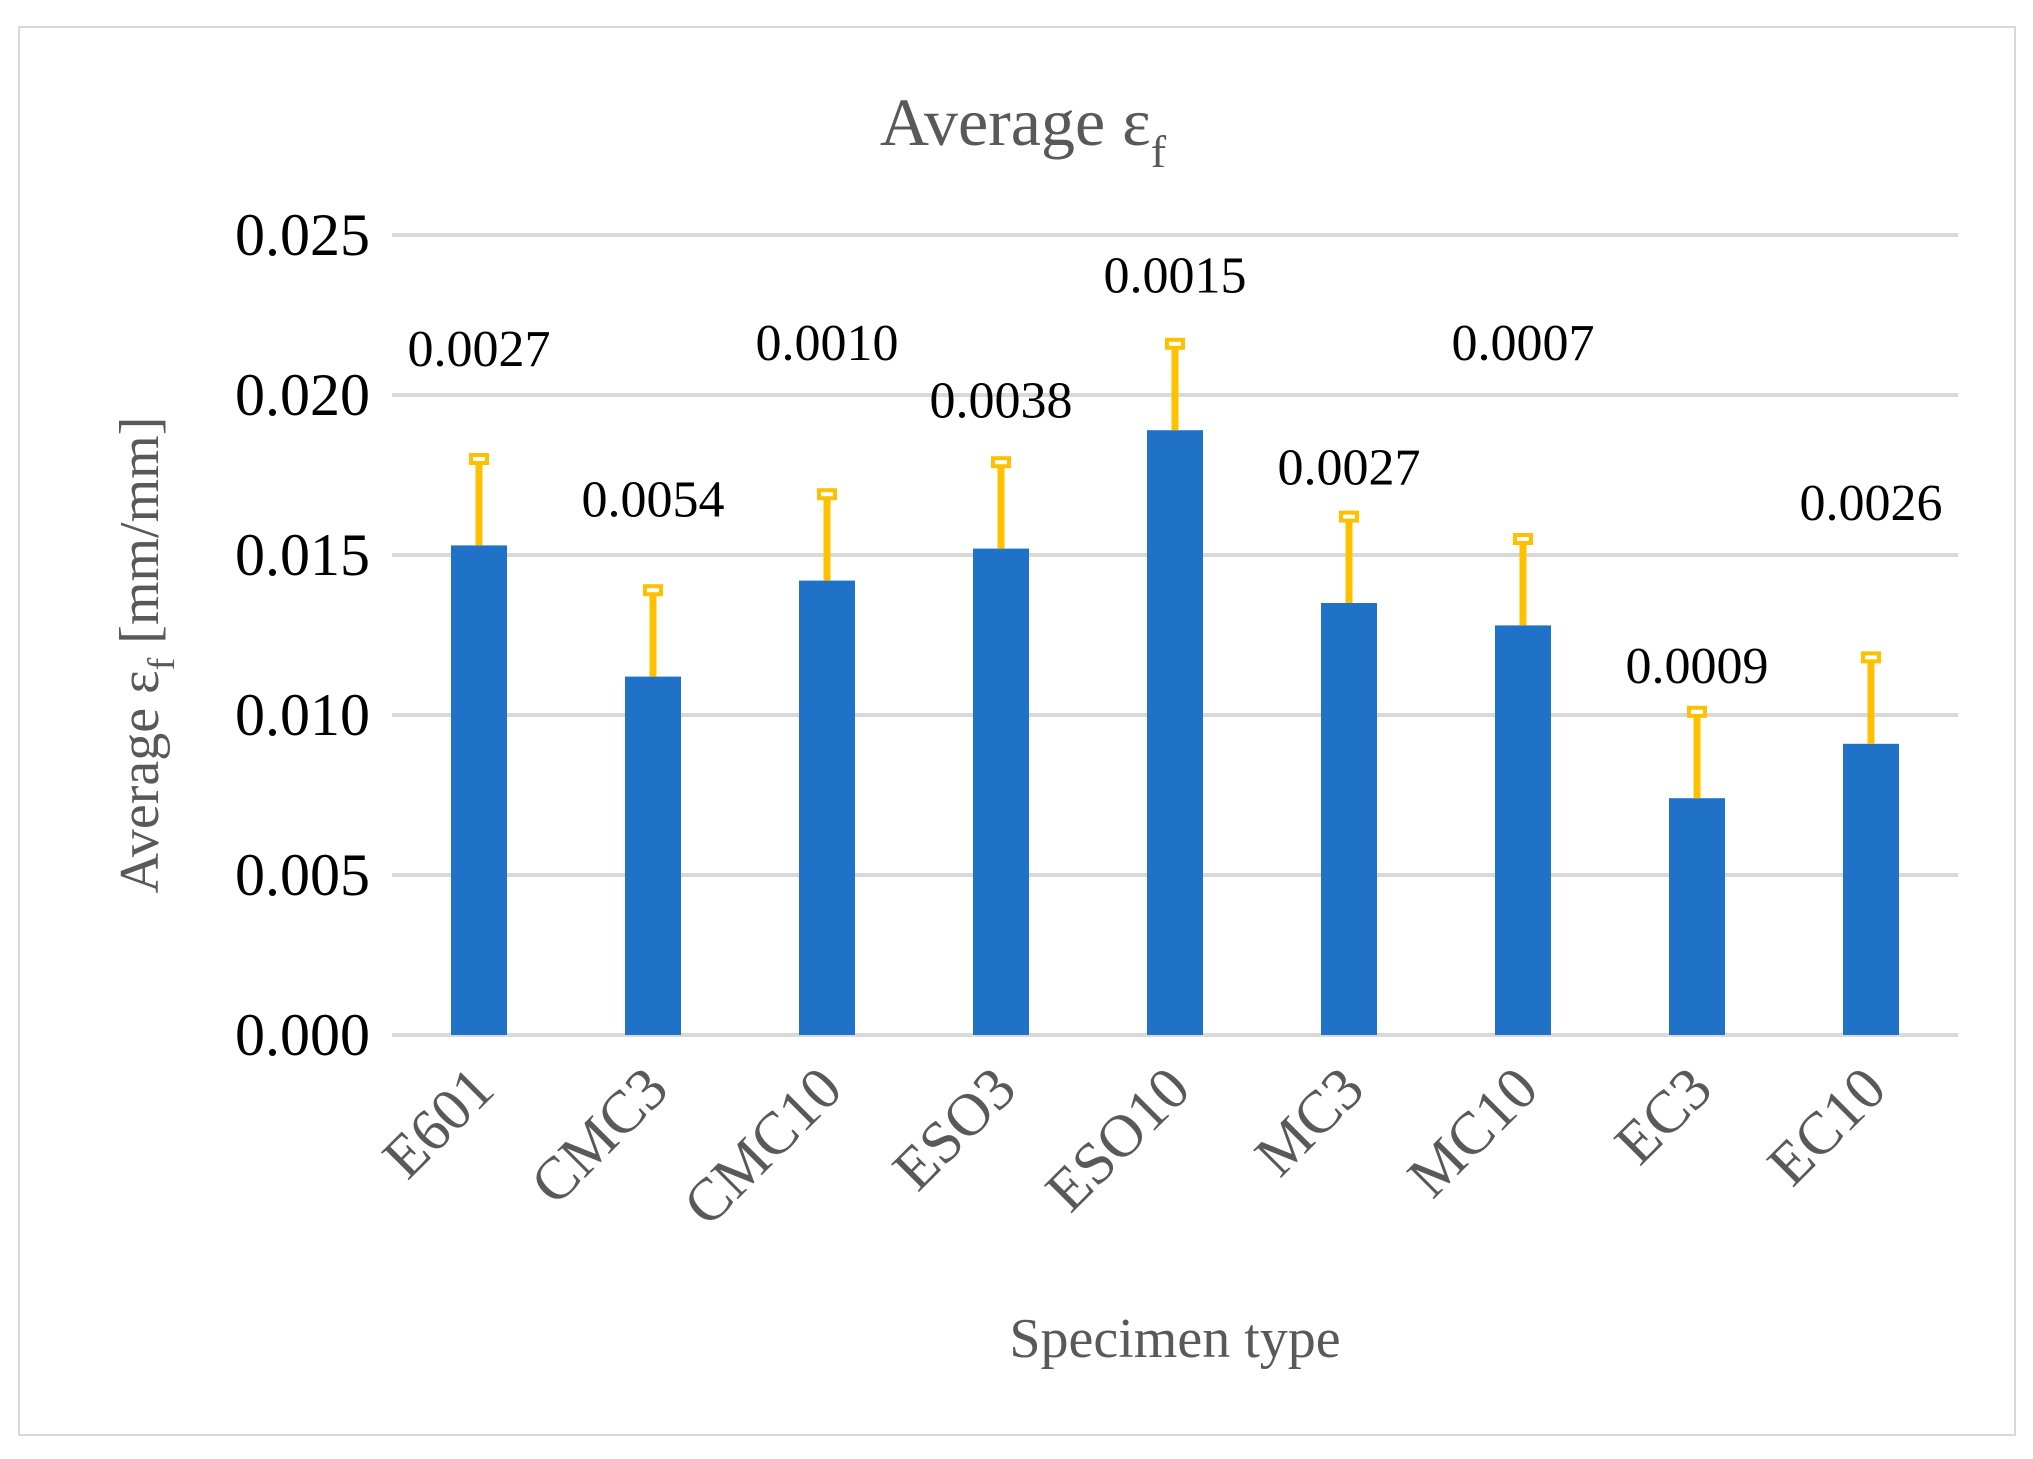 The width and height of the screenshot is (2033, 1459). I want to click on x-tick-label: EC3, so click(1663, 1116).